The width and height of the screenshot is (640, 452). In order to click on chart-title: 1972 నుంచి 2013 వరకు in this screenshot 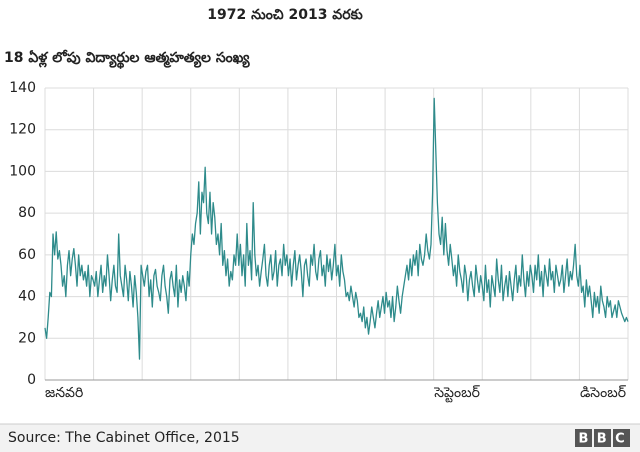, I will do `click(285, 15)`.